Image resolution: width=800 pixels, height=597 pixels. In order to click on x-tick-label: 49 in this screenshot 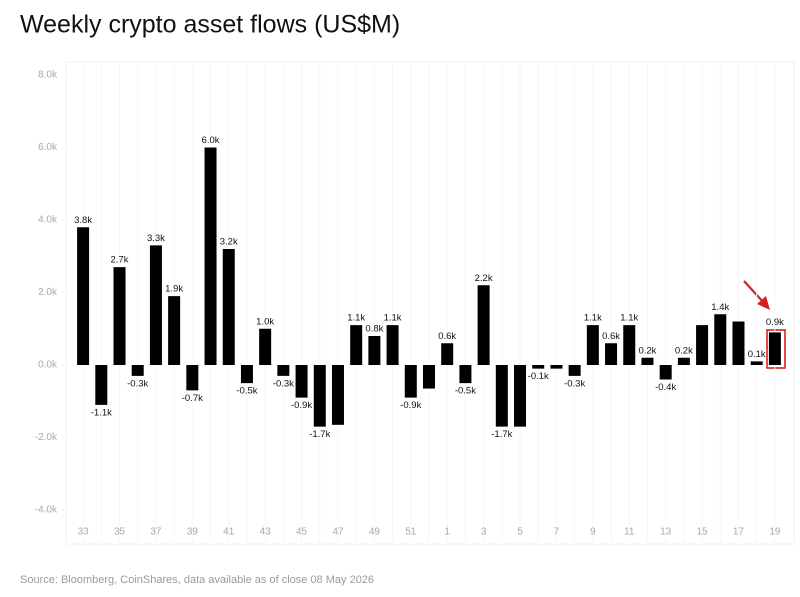, I will do `click(375, 532)`.